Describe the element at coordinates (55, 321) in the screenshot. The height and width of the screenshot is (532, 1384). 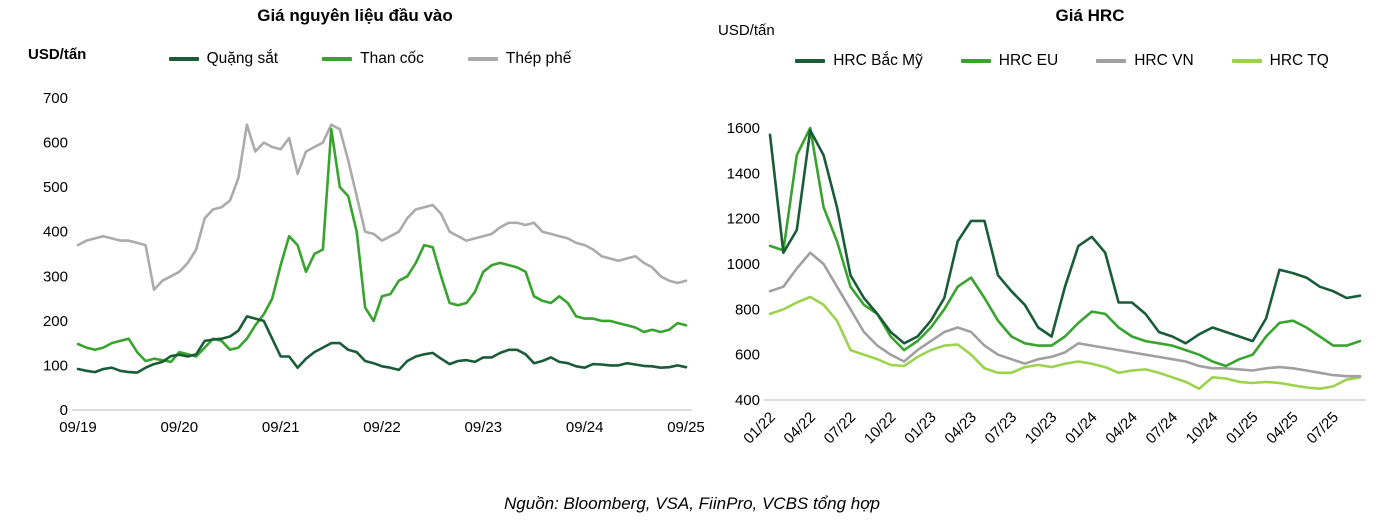
I see `y-tick-label: 200` at that location.